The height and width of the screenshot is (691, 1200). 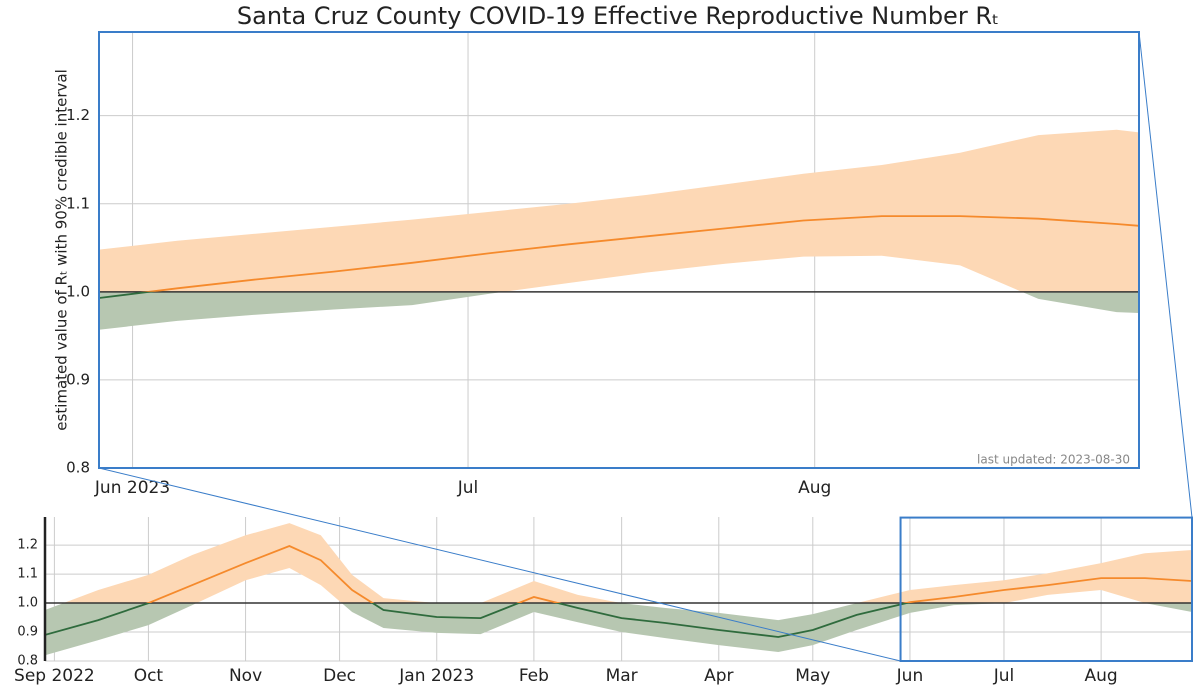 What do you see at coordinates (534, 676) in the screenshot?
I see `x-tick-label: Feb` at bounding box center [534, 676].